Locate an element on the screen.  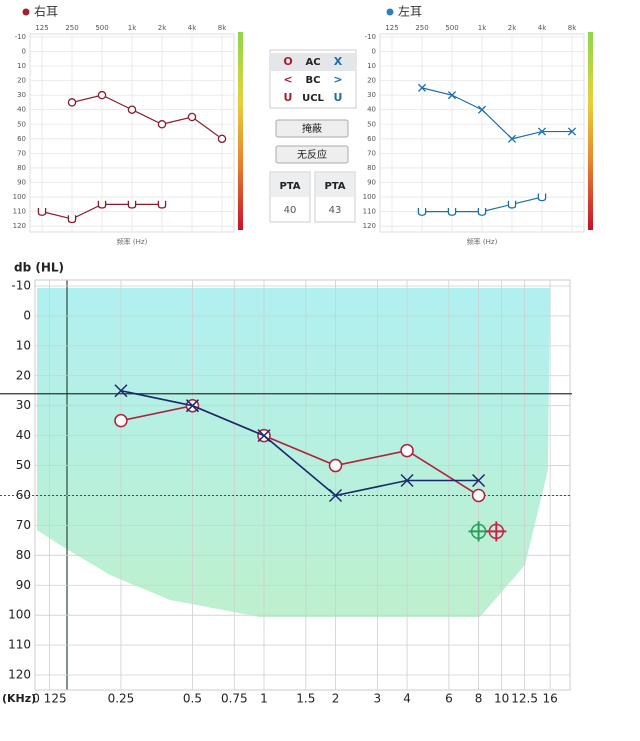
y-tick-label: 120 is located at coordinates (369, 226).